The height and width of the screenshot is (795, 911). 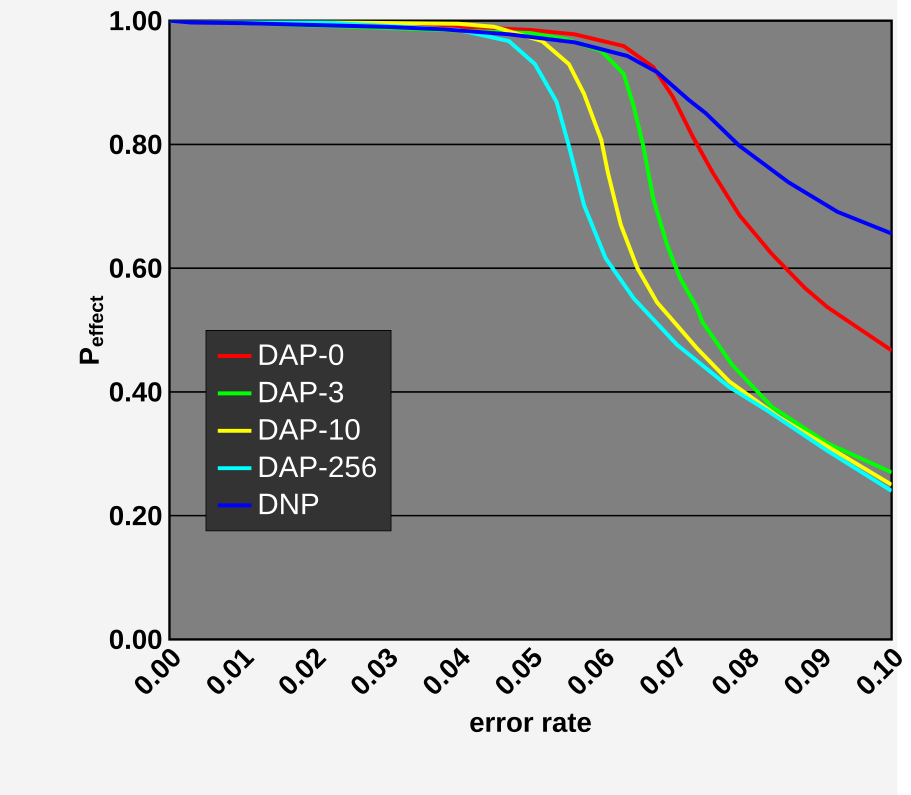 What do you see at coordinates (302, 392) in the screenshot?
I see `legend-label: DAP-3` at bounding box center [302, 392].